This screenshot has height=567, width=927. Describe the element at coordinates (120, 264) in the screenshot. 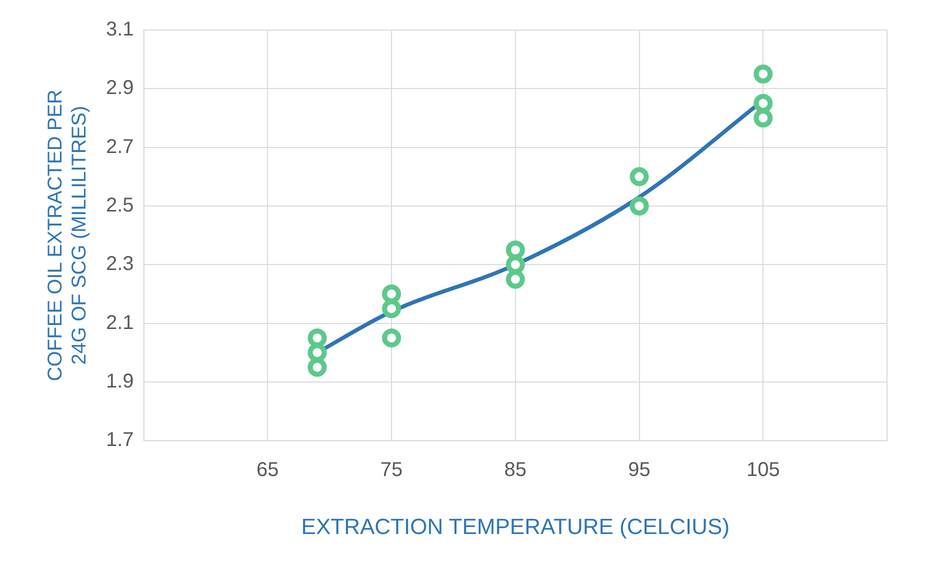

I see `y-tick-label: 2.3` at that location.